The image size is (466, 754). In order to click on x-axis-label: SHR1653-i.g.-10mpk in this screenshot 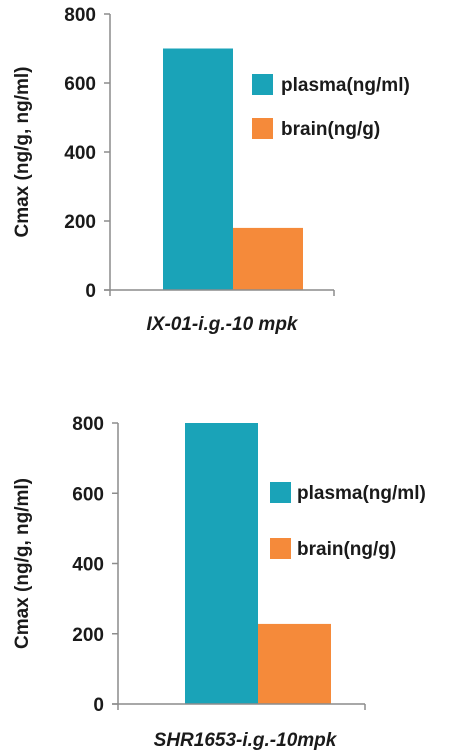, I will do `click(246, 740)`.